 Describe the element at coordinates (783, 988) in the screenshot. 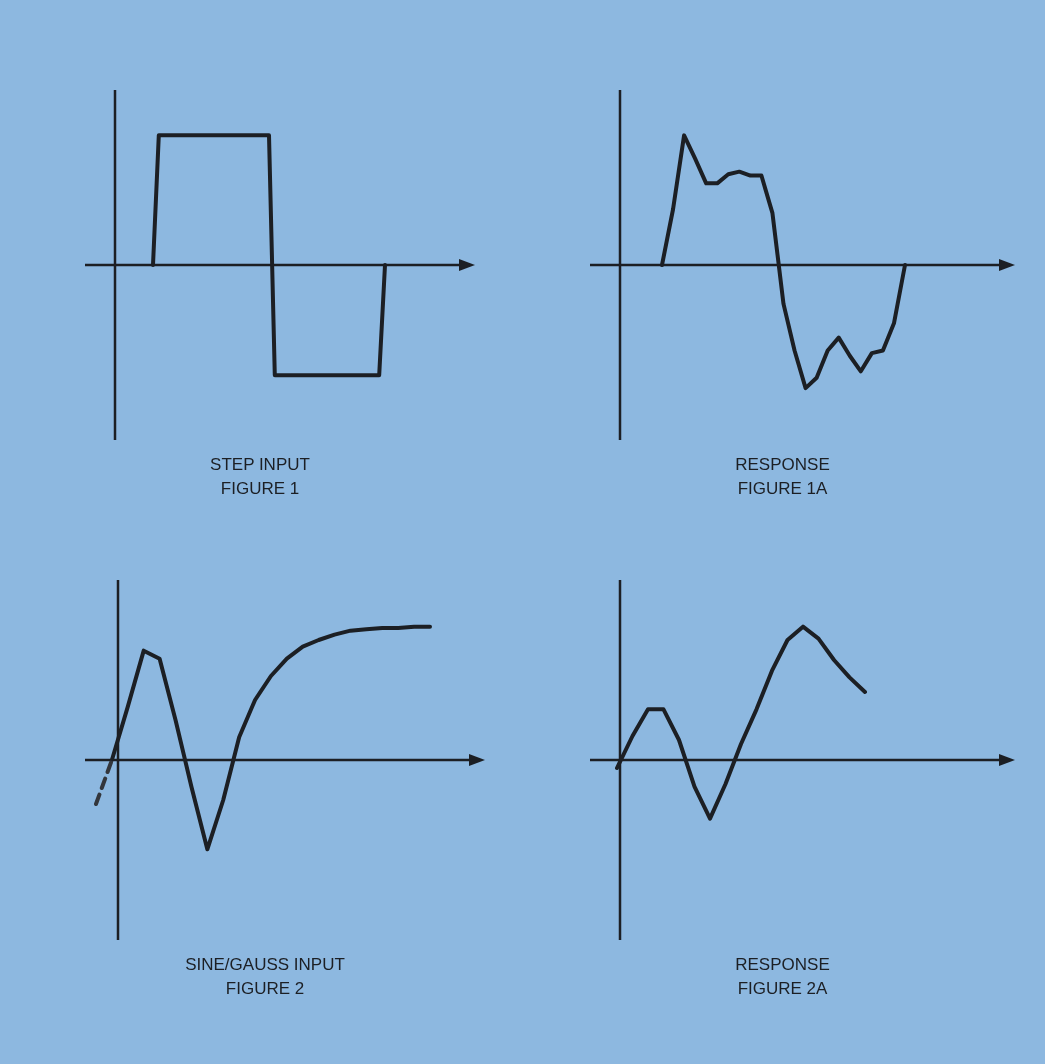

I see `text: FIGURE 2A` at that location.